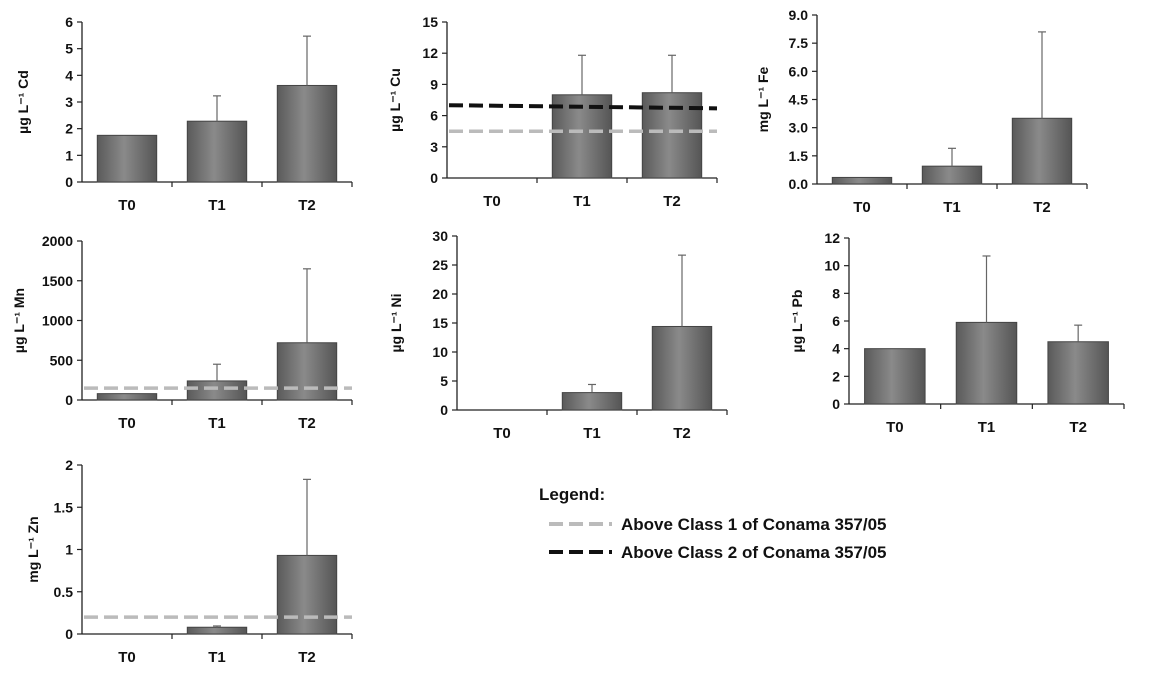 Image resolution: width=1161 pixels, height=674 pixels. Describe the element at coordinates (64, 592) in the screenshot. I see `y-tick-label: 0.5` at that location.